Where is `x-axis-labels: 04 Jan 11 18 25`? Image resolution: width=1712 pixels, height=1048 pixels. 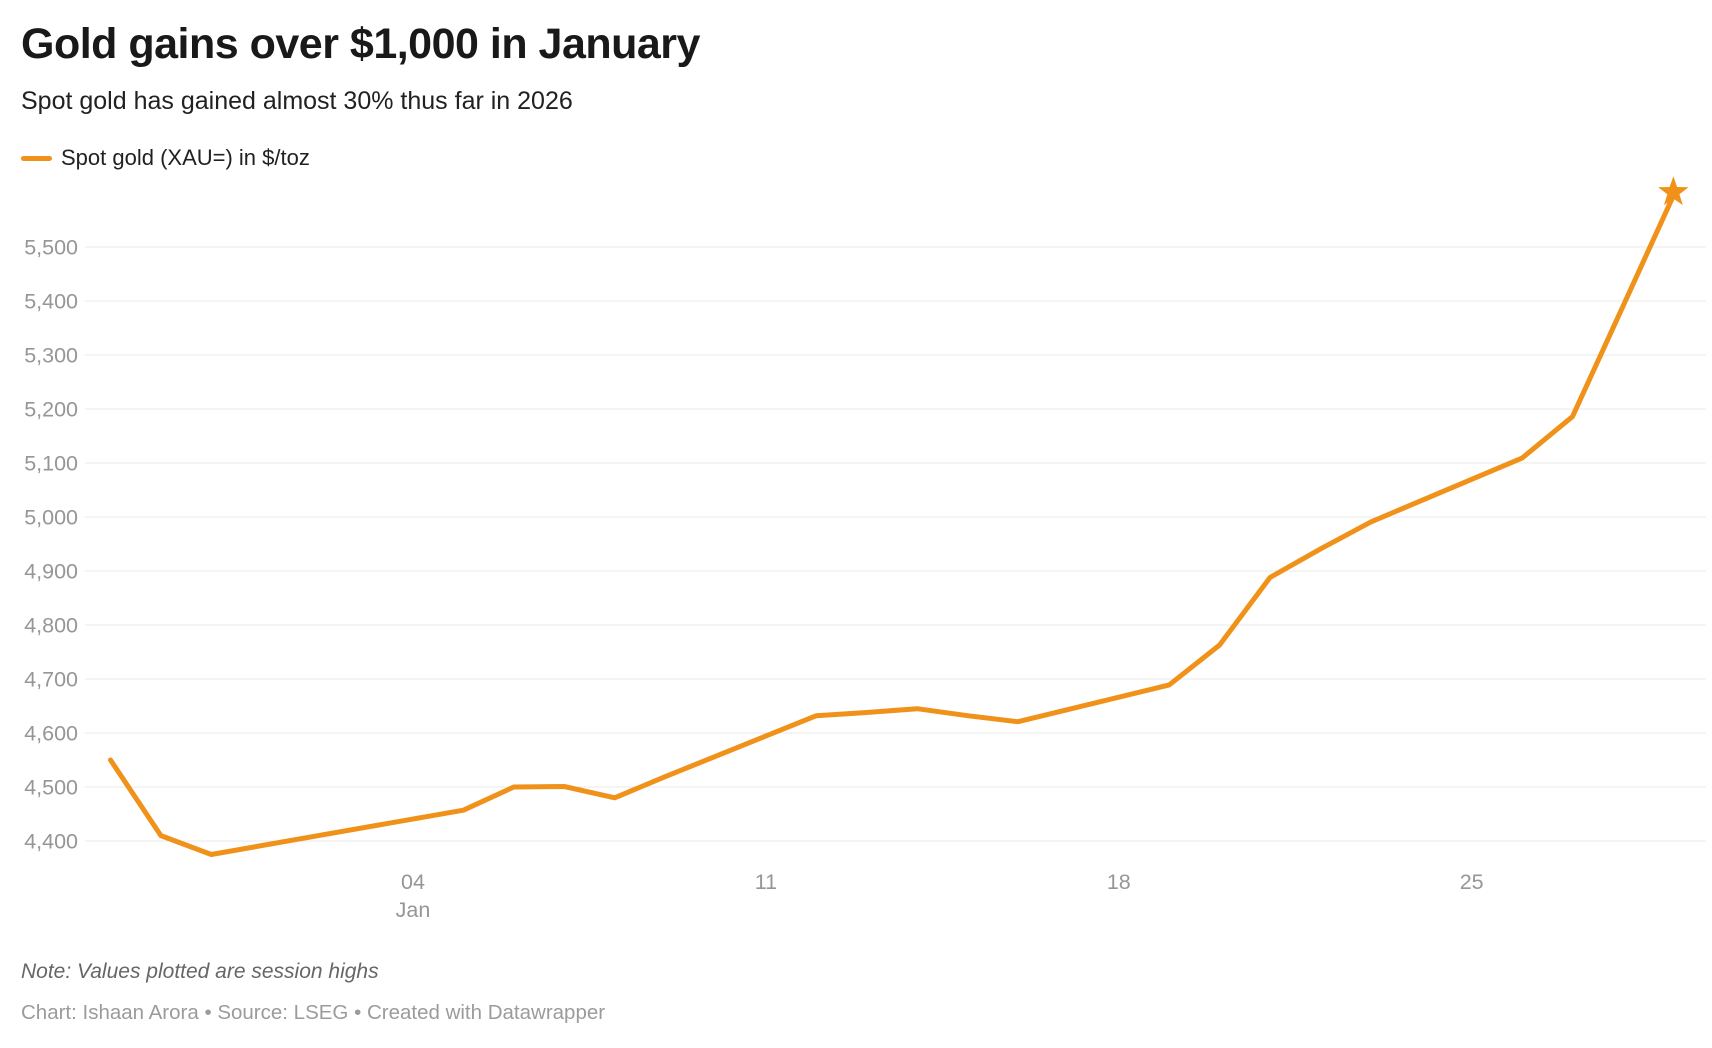 x-axis-labels: 04 Jan 11 18 25 is located at coordinates (940, 896).